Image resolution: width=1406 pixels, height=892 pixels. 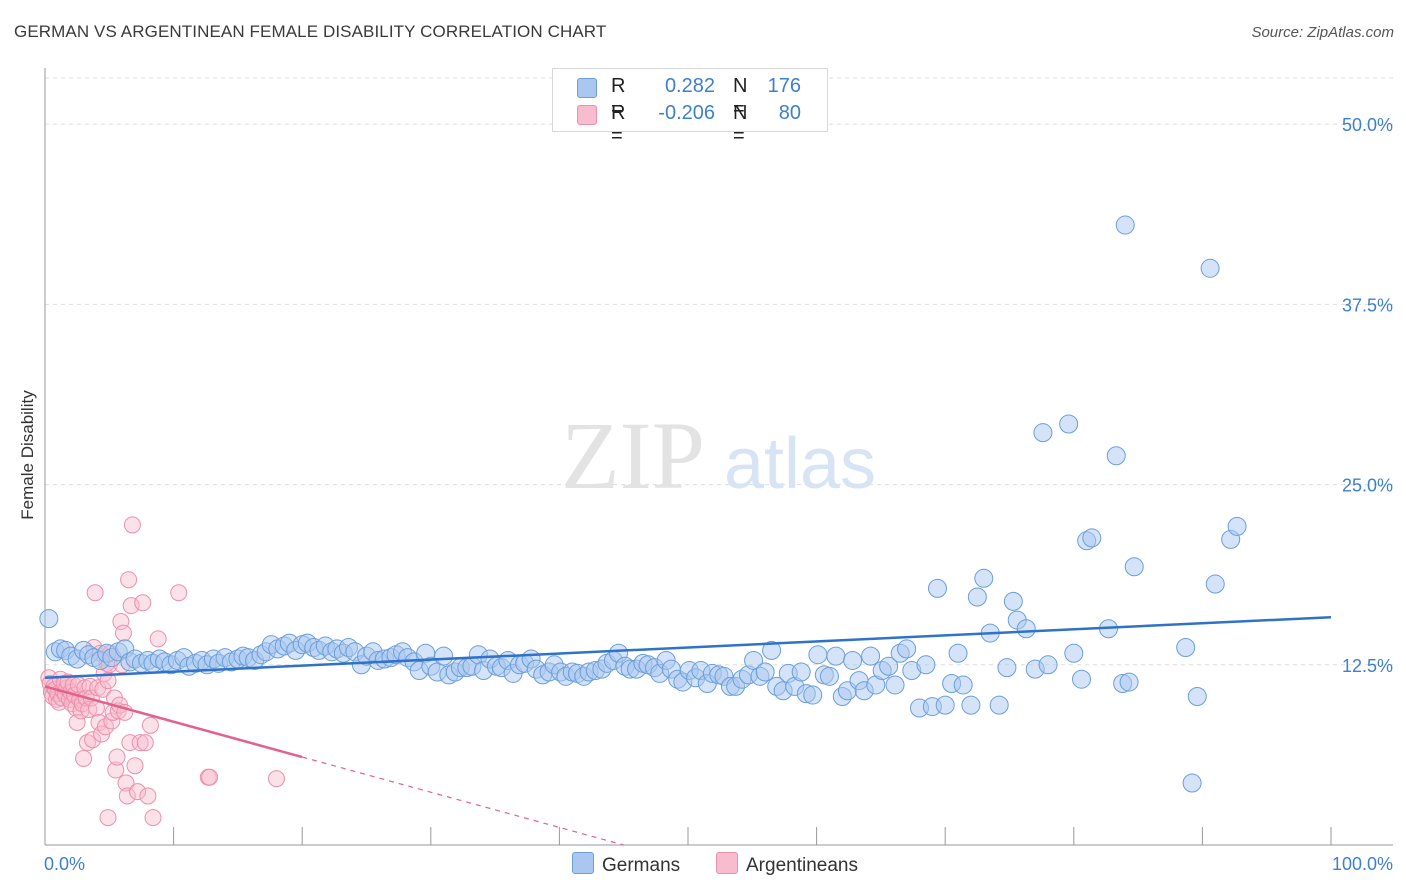 I want to click on x-tick-label: 100.0%, so click(x=1362, y=864).